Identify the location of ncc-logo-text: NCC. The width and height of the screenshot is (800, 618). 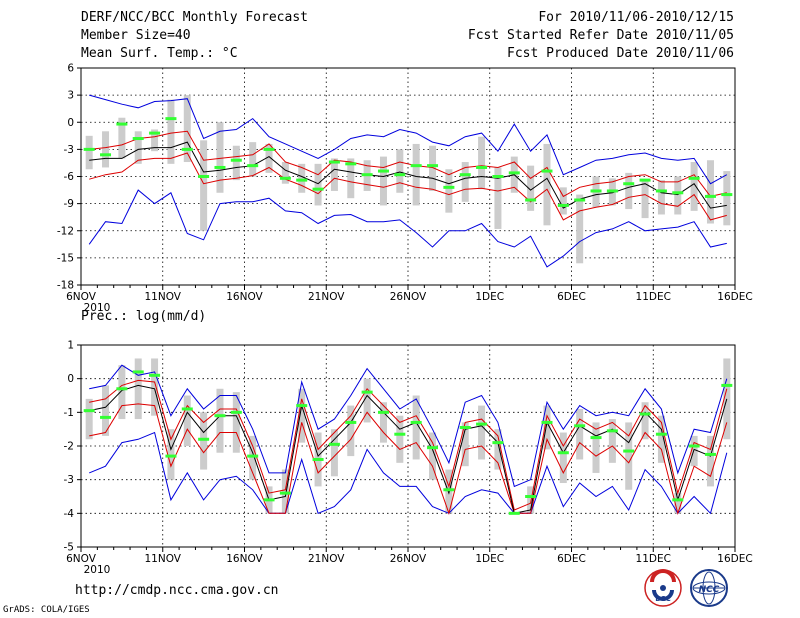
(709, 590).